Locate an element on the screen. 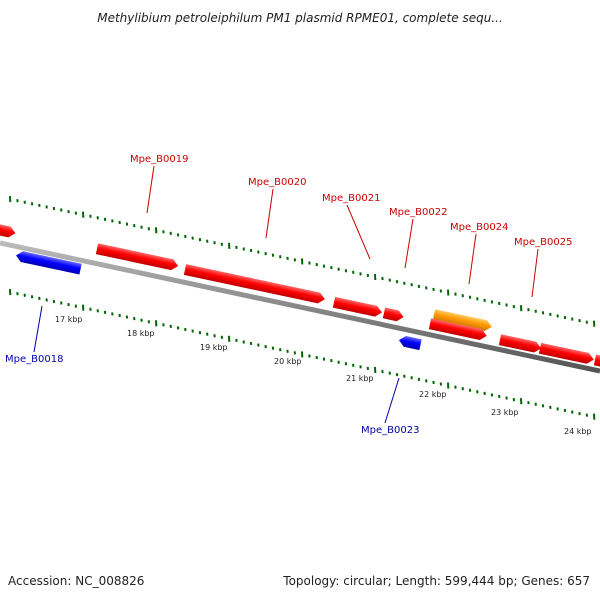  gene-arrow-Mpe_B0024 is located at coordinates (462, 320).